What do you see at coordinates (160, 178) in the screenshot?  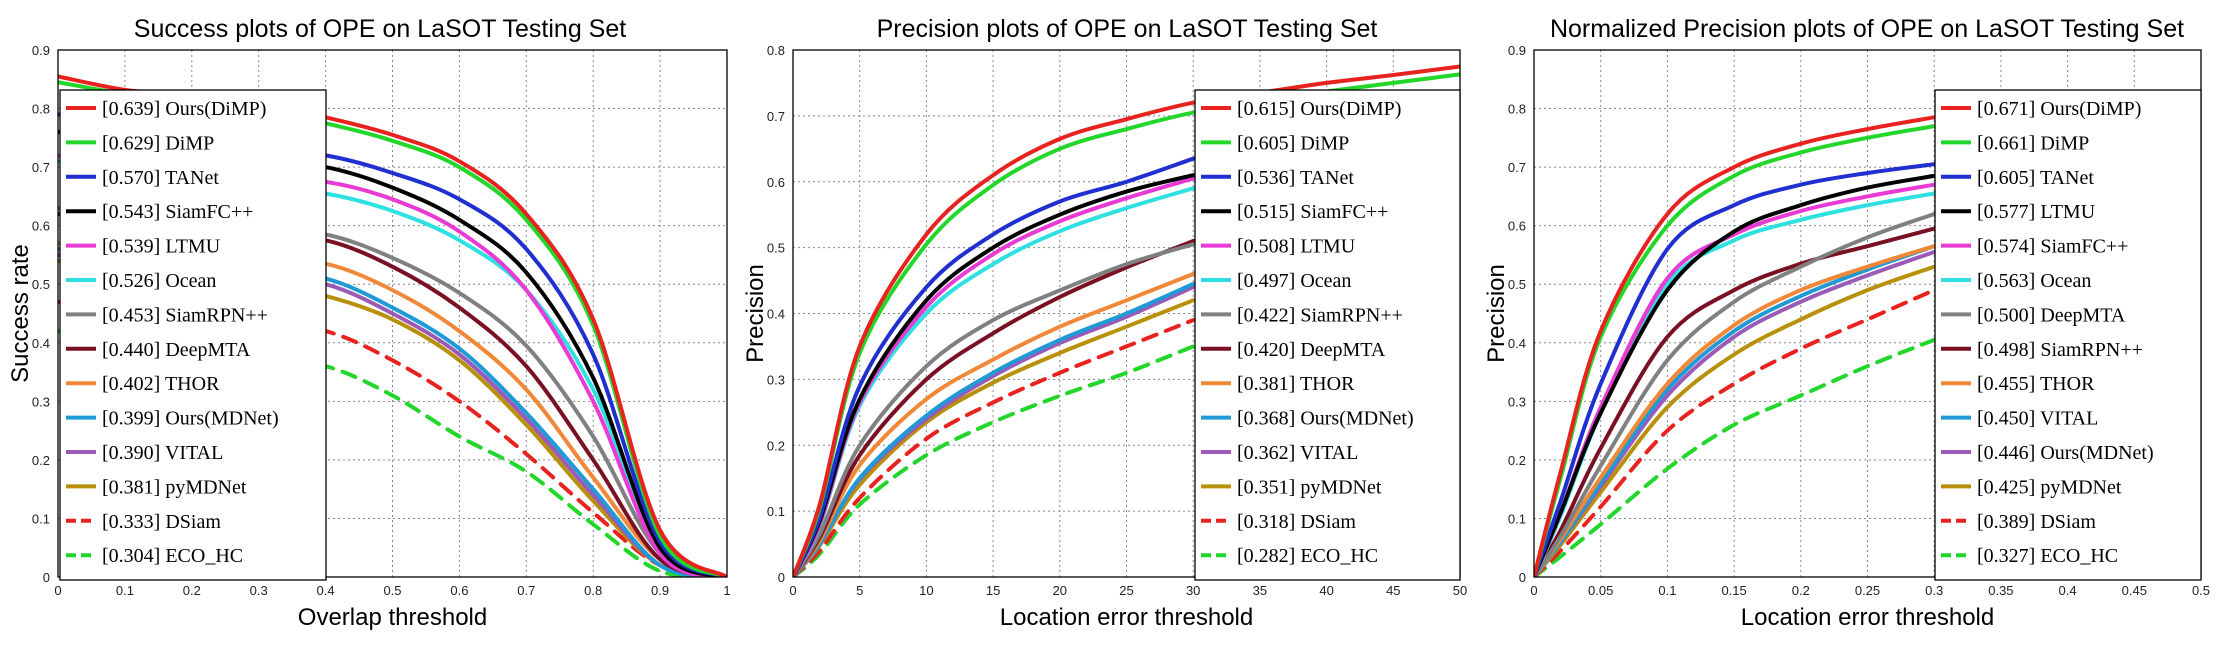 I see `legend-label: [0.570] TANet` at bounding box center [160, 178].